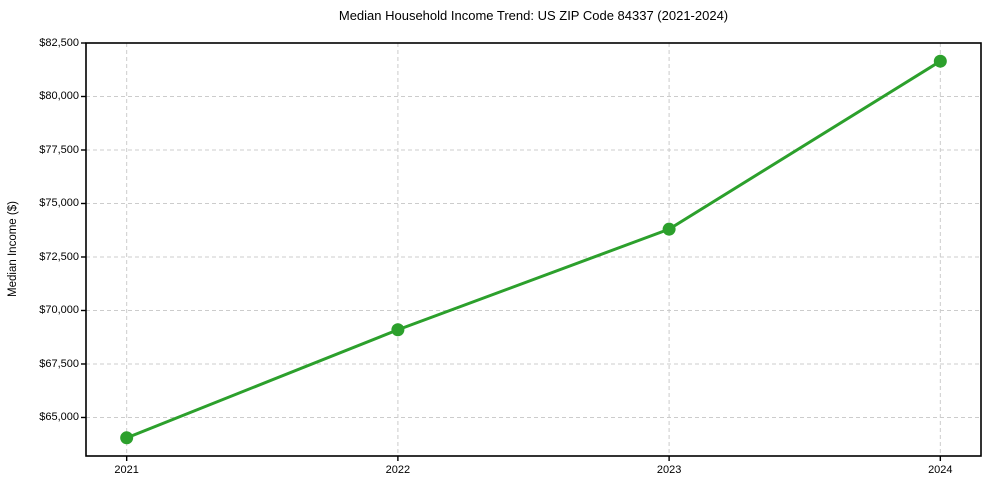  Describe the element at coordinates (127, 438) in the screenshot. I see `data-point-2021` at that location.